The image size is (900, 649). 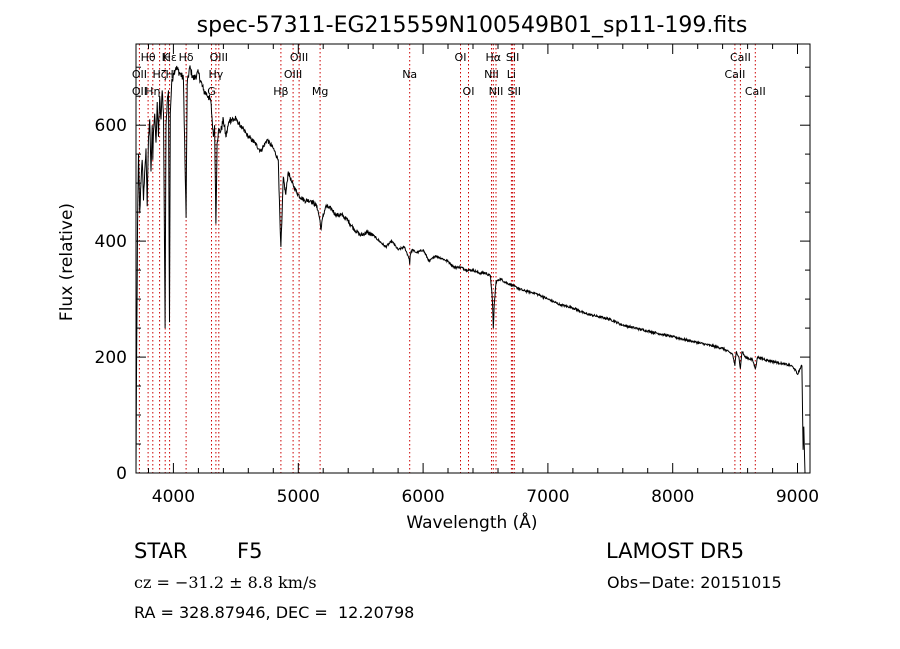 I want to click on y-tick-label: 200, so click(x=111, y=358).